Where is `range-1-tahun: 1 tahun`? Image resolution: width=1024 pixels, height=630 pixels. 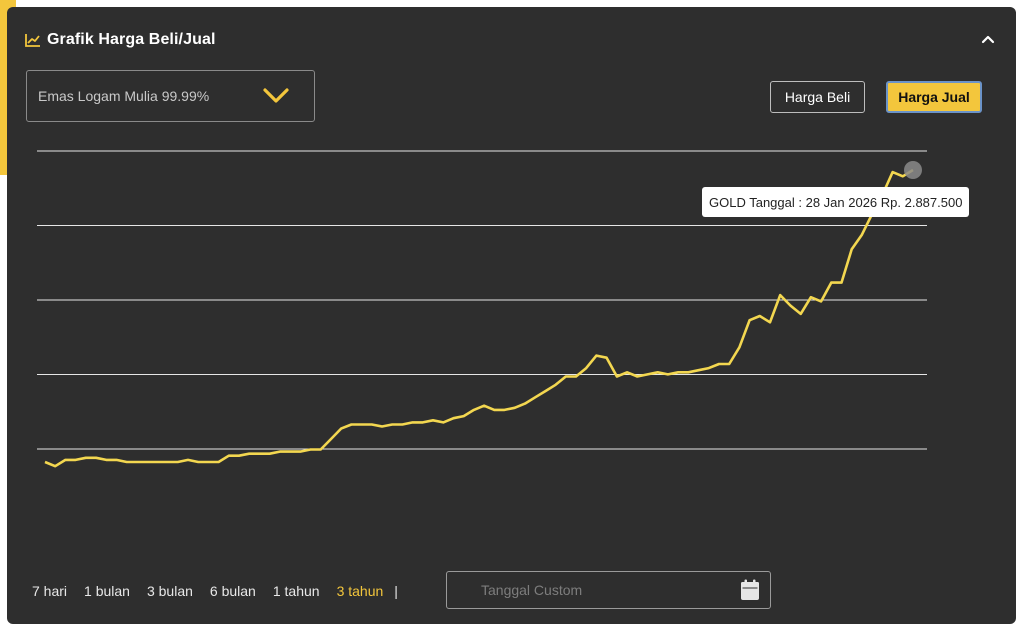
range-1-tahun: 1 tahun is located at coordinates (296, 591).